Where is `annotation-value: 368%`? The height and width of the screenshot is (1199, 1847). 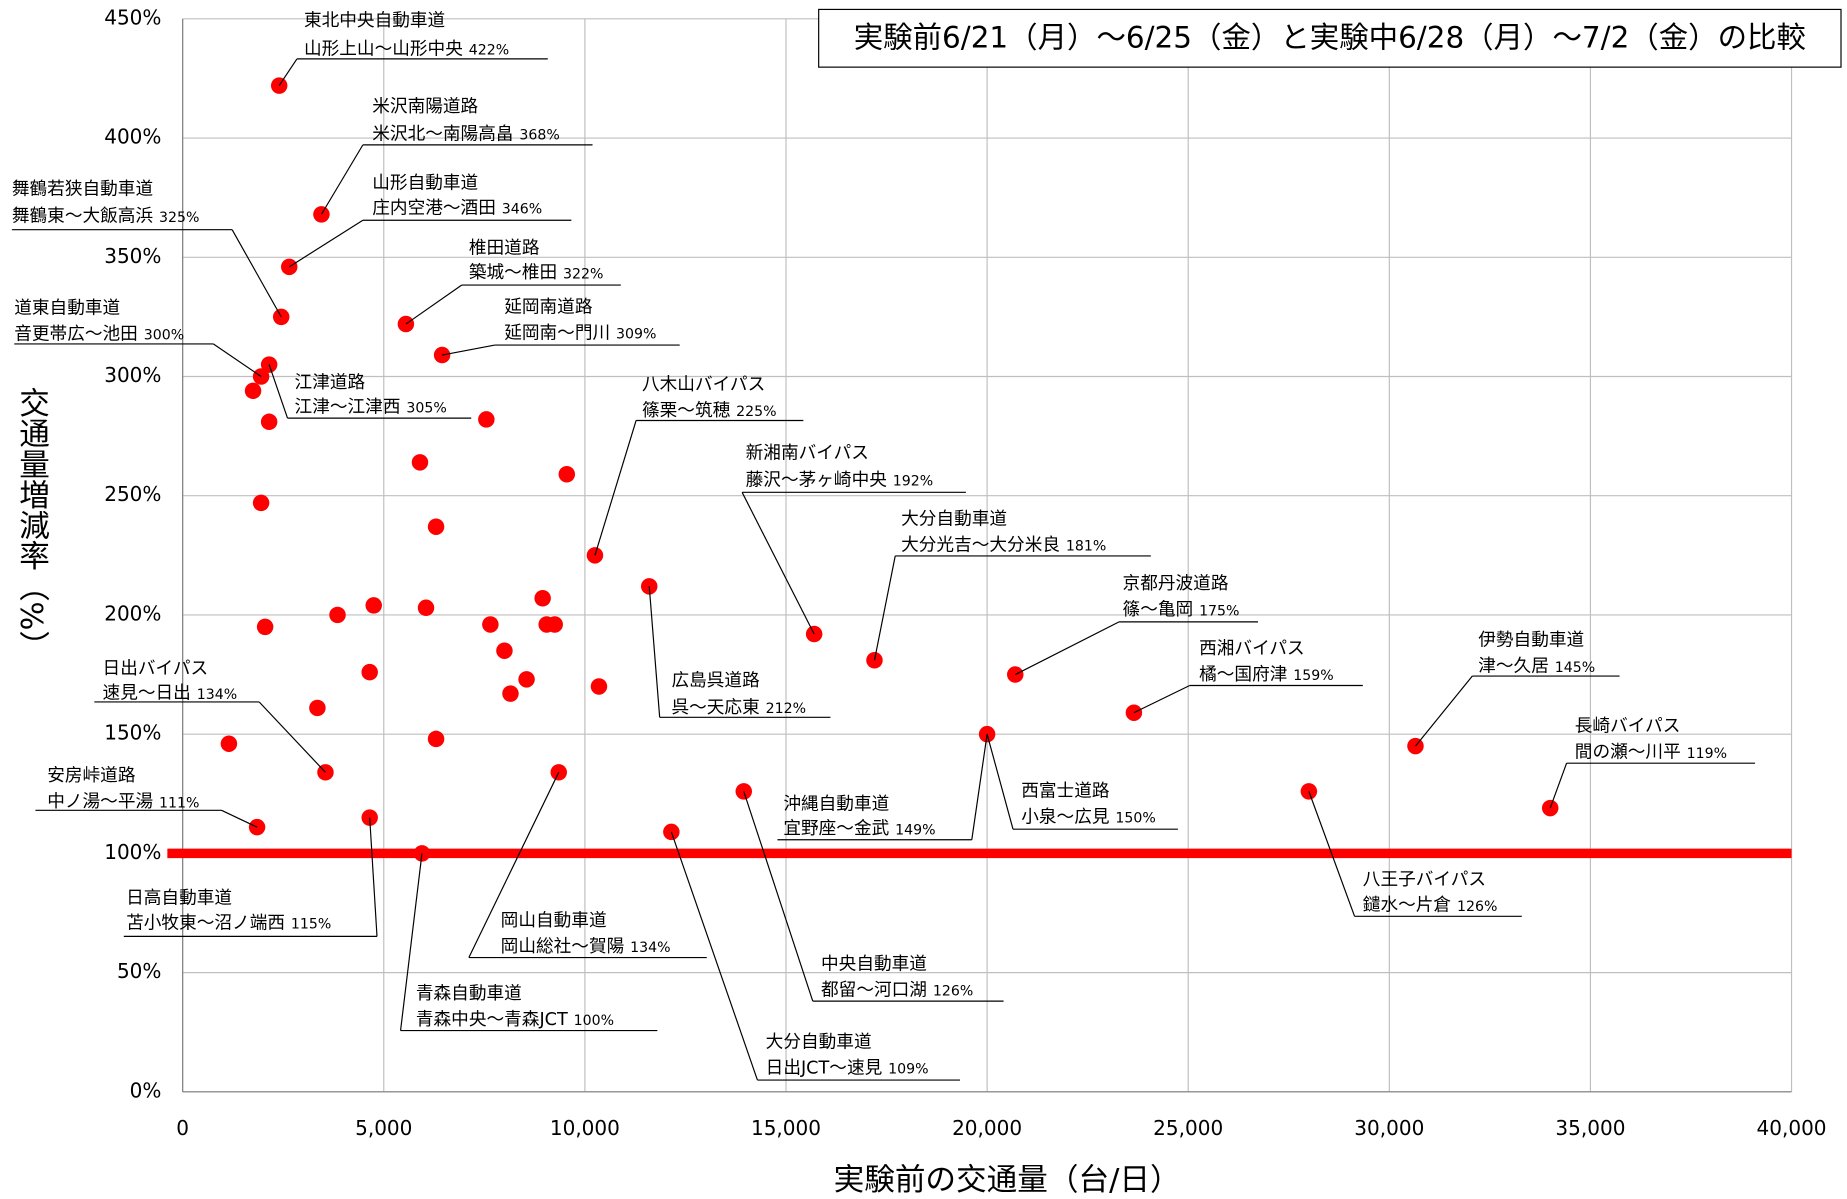 annotation-value: 368% is located at coordinates (539, 135).